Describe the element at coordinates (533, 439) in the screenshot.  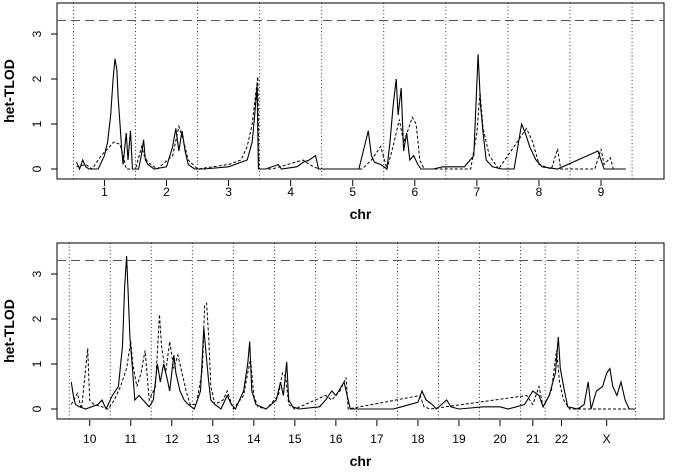
I see `x-tick-label: 21` at that location.